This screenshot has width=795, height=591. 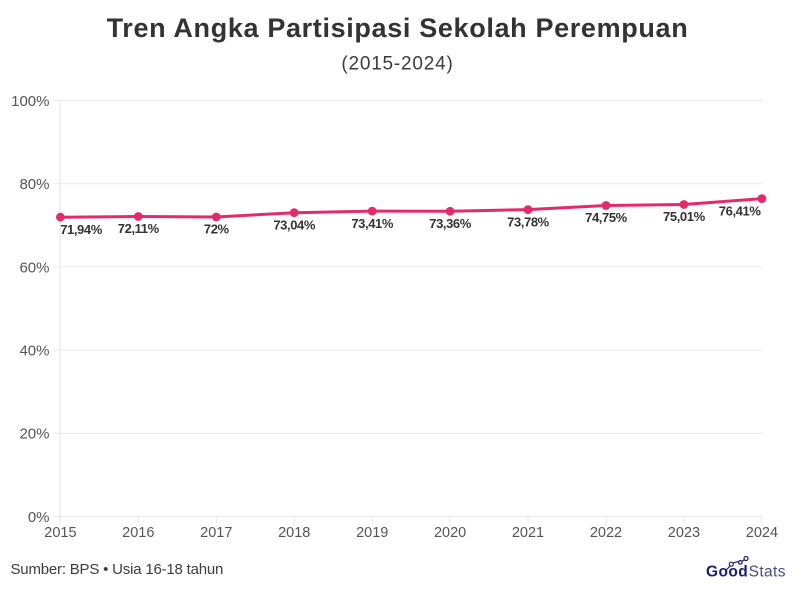 What do you see at coordinates (450, 223) in the screenshot?
I see `svg-text: 73,36%` at bounding box center [450, 223].